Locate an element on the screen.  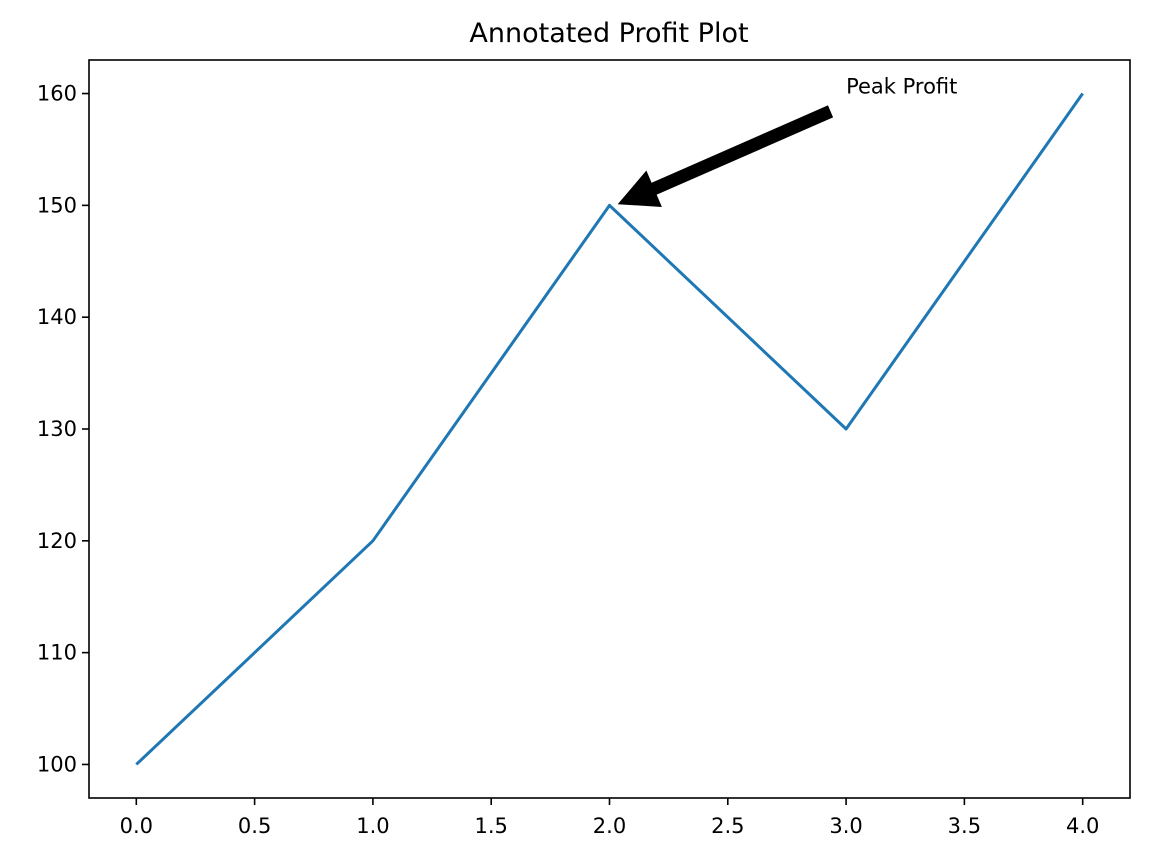
annotation-label: Peak Profit is located at coordinates (901, 87).